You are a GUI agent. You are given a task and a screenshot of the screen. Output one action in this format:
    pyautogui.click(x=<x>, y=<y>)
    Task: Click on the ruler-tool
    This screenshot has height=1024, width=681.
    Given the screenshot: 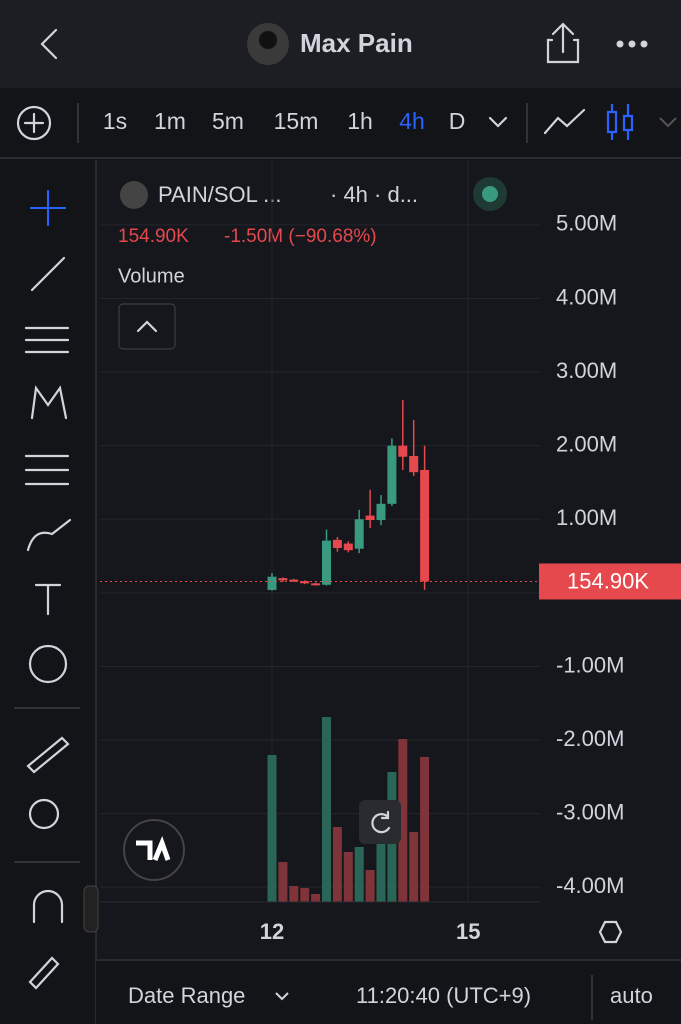 What is the action you would take?
    pyautogui.click(x=48, y=755)
    